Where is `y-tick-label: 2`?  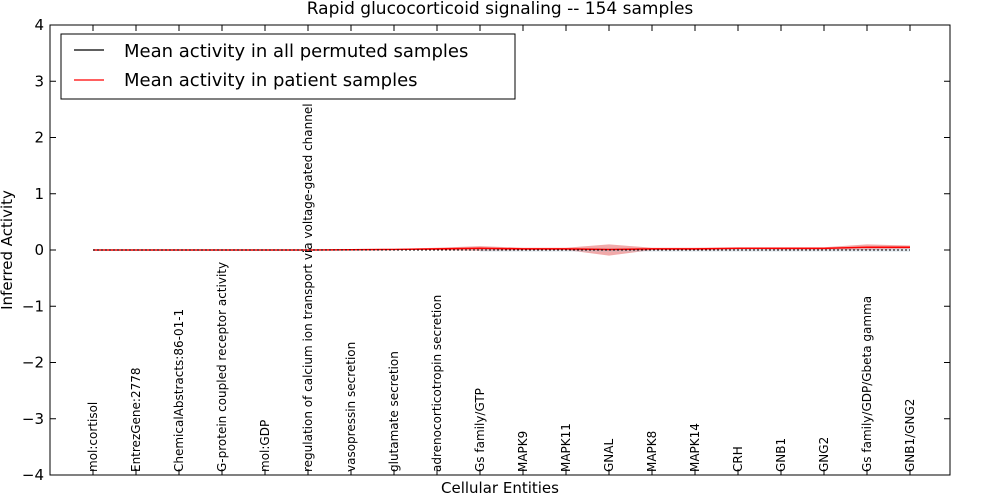
y-tick-label: 2 is located at coordinates (39, 138).